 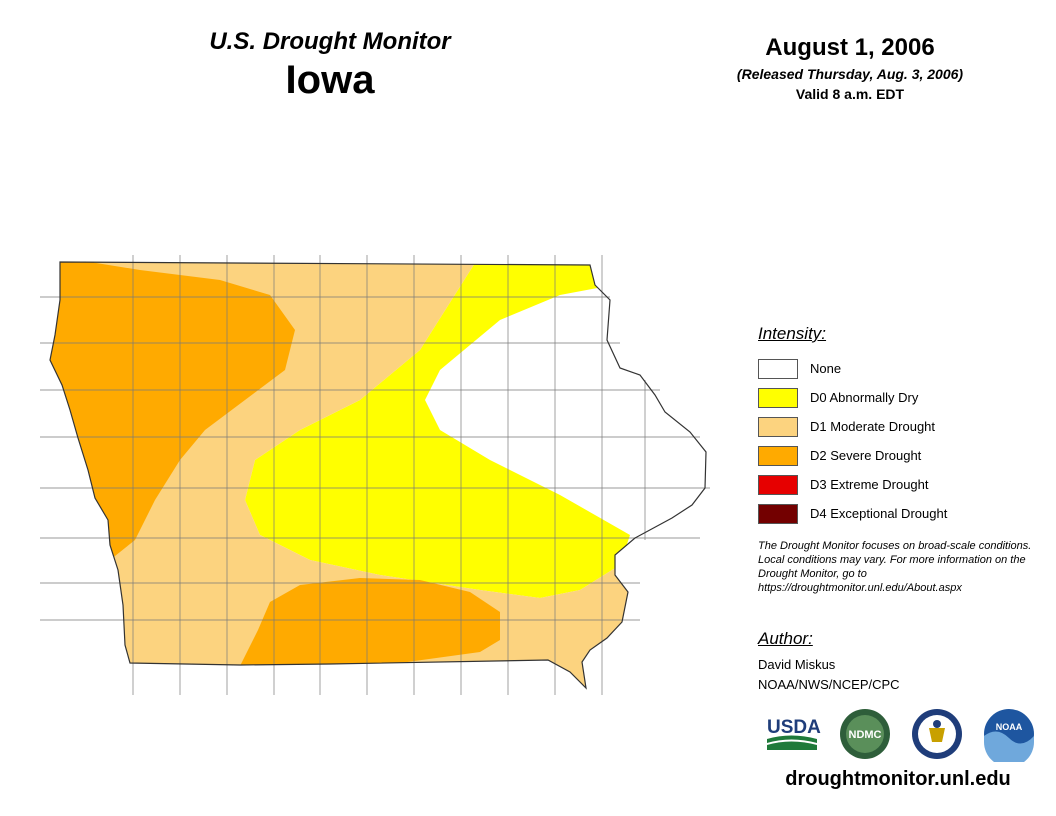 What do you see at coordinates (937, 734) in the screenshot?
I see `commerce-seal-icon` at bounding box center [937, 734].